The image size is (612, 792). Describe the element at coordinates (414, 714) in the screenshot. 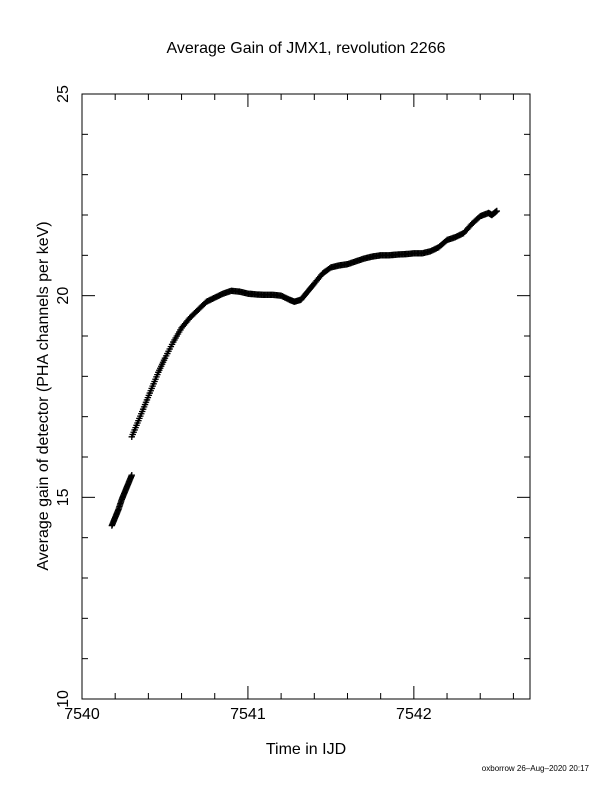

I see `x-tick-label: 7542` at that location.